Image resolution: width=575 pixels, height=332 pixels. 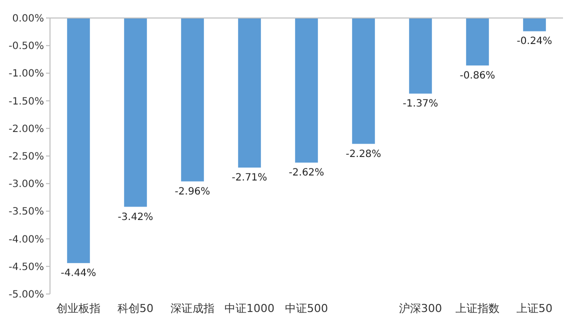 What do you see at coordinates (192, 308) in the screenshot?
I see `x-tick-label: 深证成指` at bounding box center [192, 308].